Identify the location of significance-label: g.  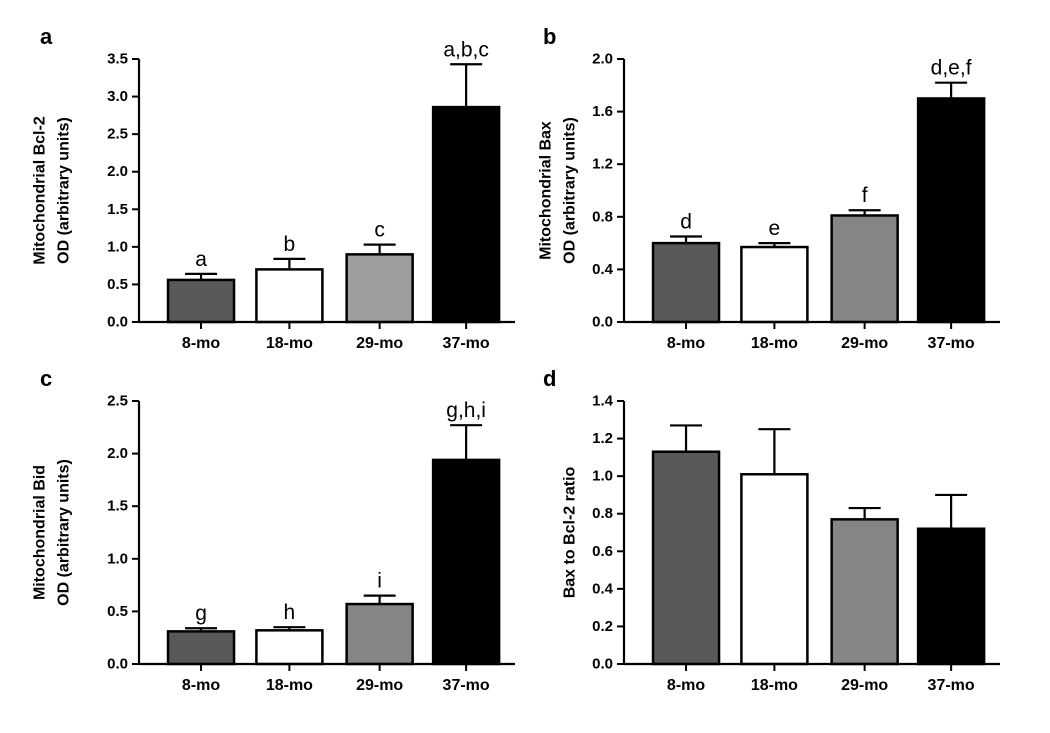
(201, 613).